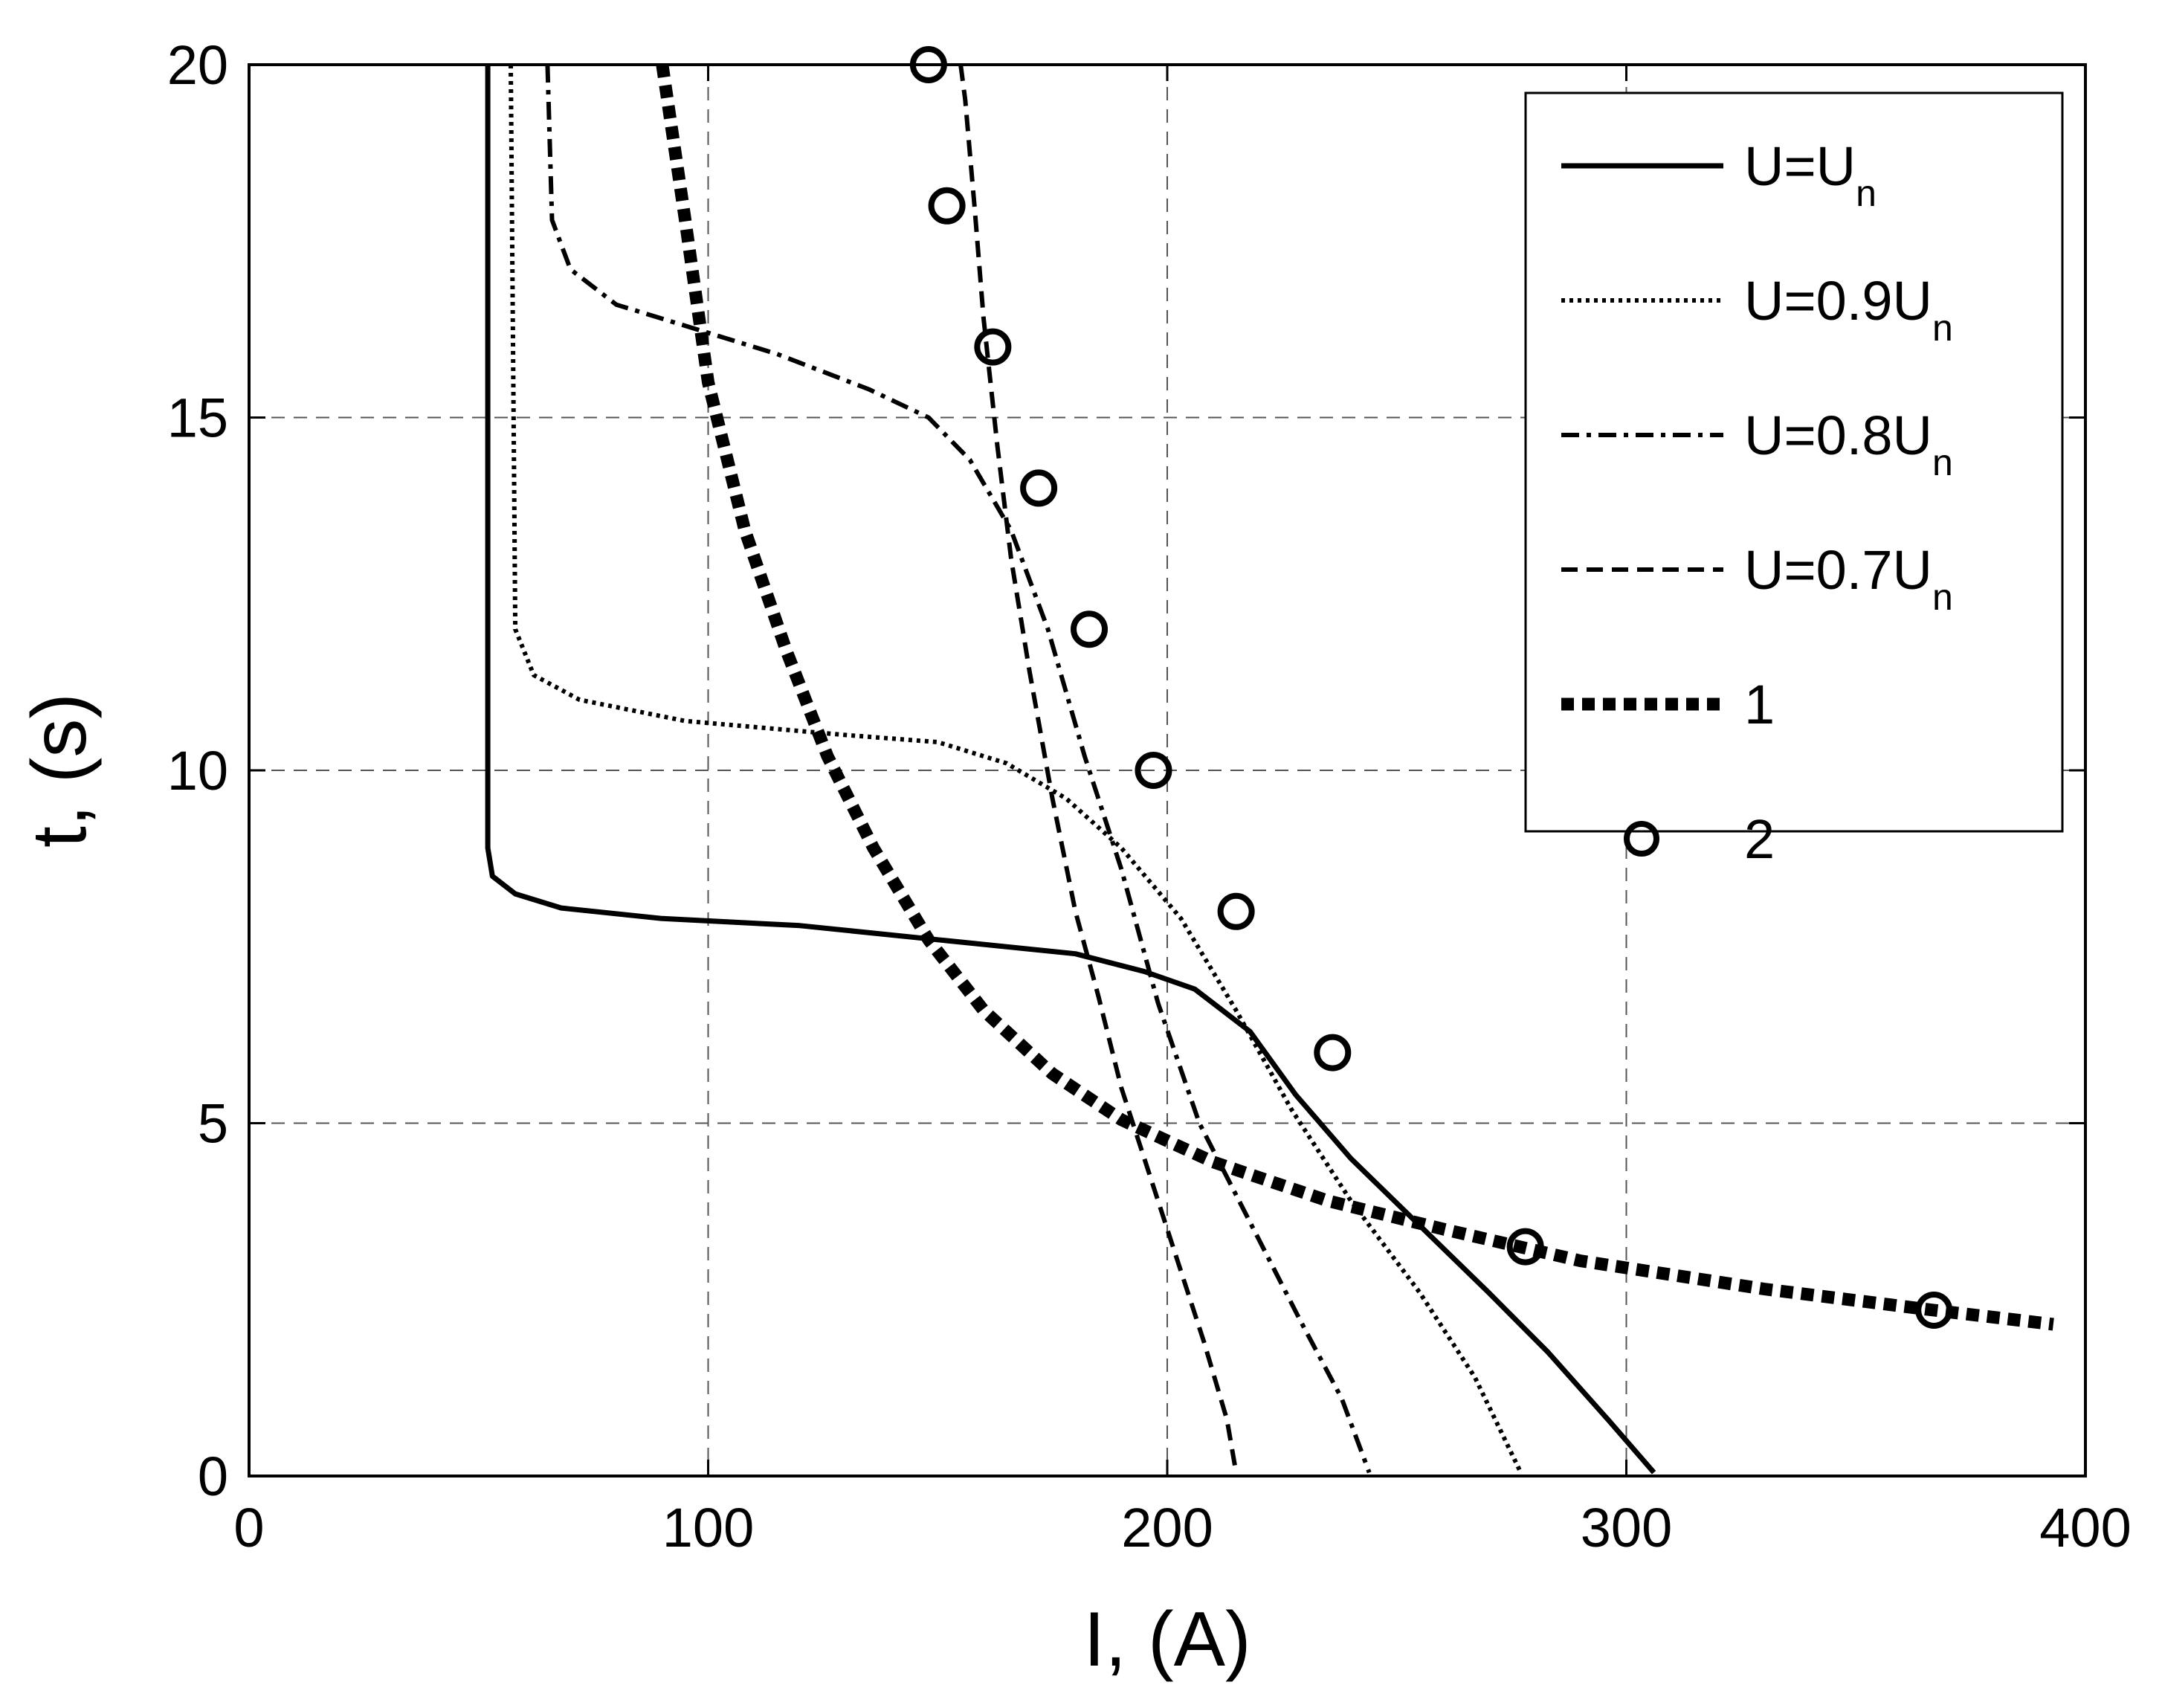 The height and width of the screenshot is (1708, 2162). What do you see at coordinates (59, 770) in the screenshot?
I see `y-axis-label: t, (s)` at bounding box center [59, 770].